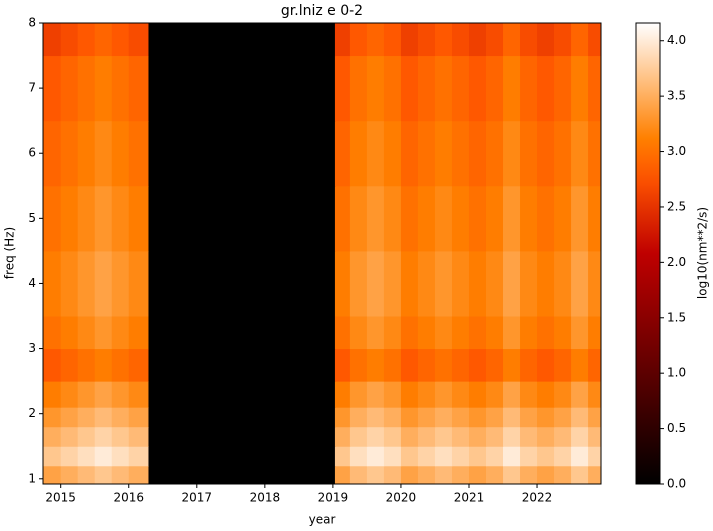 The image size is (713, 531). Describe the element at coordinates (333, 498) in the screenshot. I see `x-tick-label: 2019` at that location.